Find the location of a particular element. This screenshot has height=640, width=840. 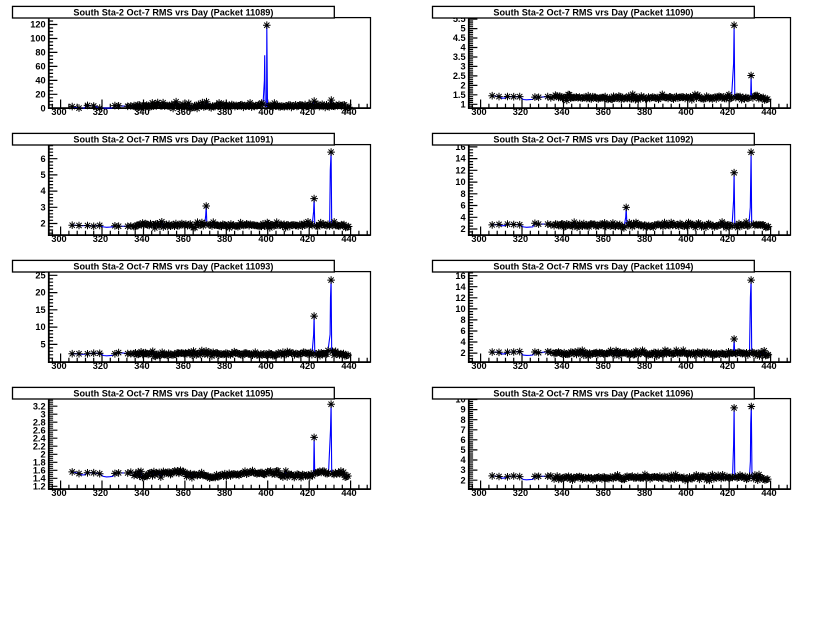

svg-text: 0 is located at coordinates (42, 108).